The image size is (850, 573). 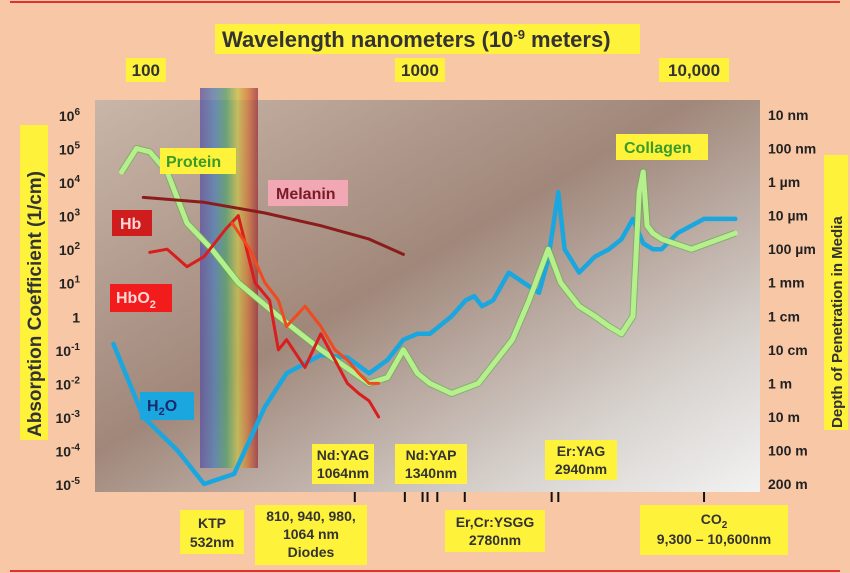 What do you see at coordinates (70, 283) in the screenshot?
I see `y-tick-label: 10¹` at bounding box center [70, 283].